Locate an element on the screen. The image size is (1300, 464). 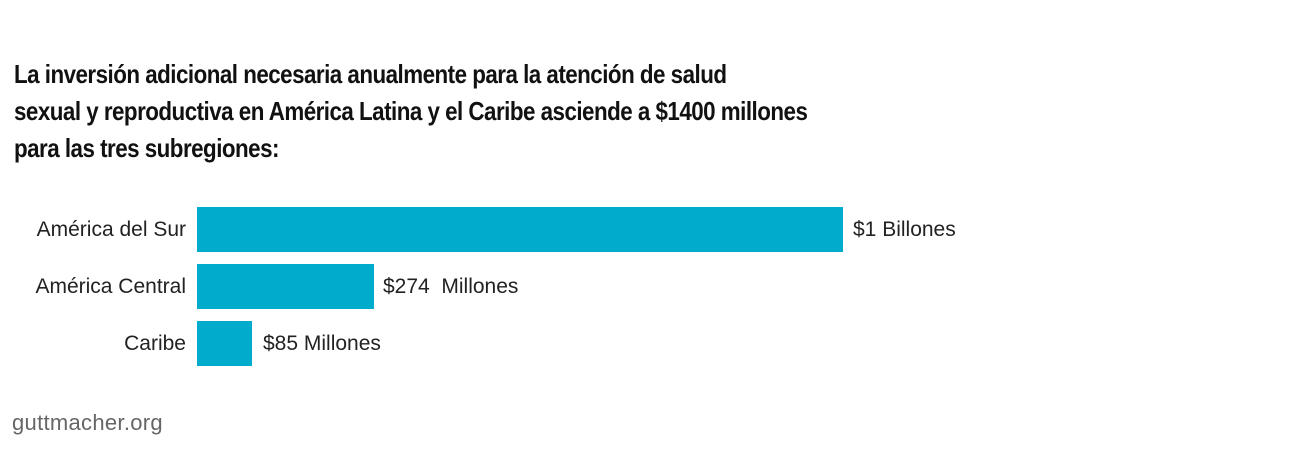
bar-row-caribbean: Caribe $85 Millones is located at coordinates (650, 343).